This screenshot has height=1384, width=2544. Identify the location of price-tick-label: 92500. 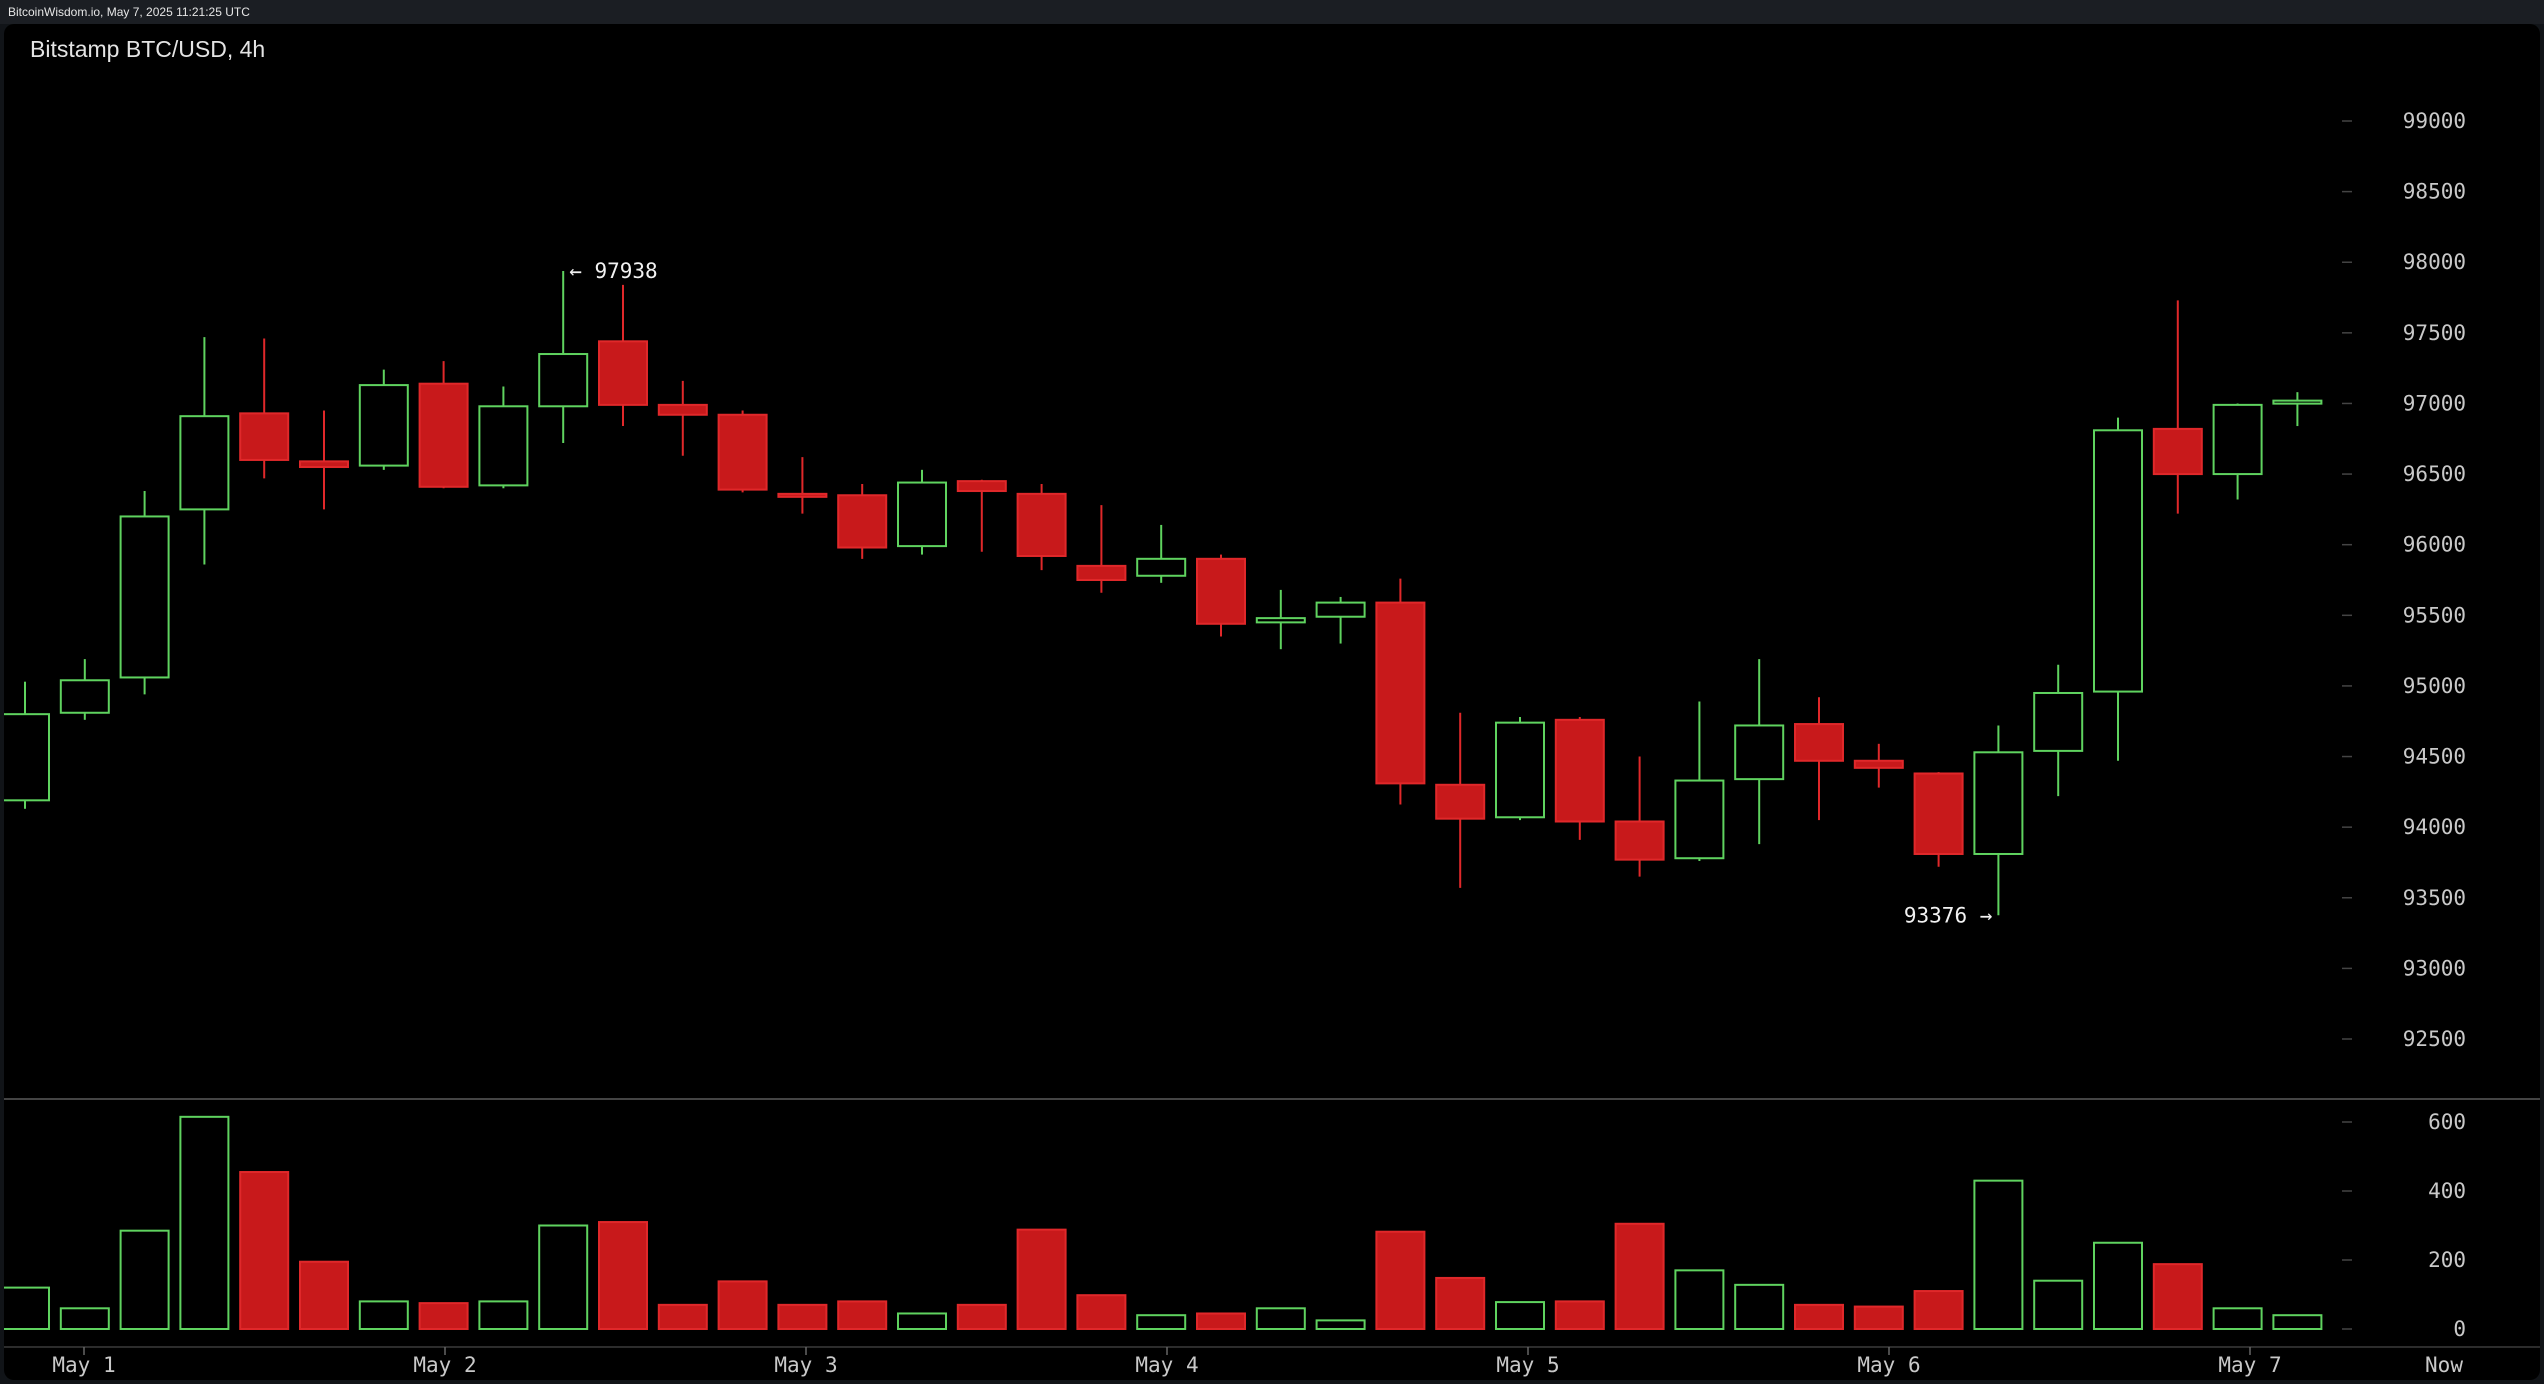
(2434, 1039).